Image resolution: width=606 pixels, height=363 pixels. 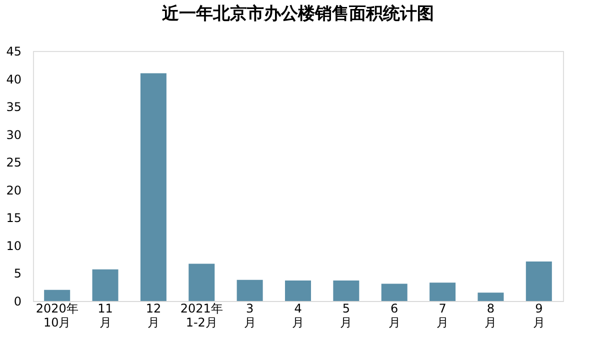 I want to click on y-tick-label: 35, so click(x=14, y=107).